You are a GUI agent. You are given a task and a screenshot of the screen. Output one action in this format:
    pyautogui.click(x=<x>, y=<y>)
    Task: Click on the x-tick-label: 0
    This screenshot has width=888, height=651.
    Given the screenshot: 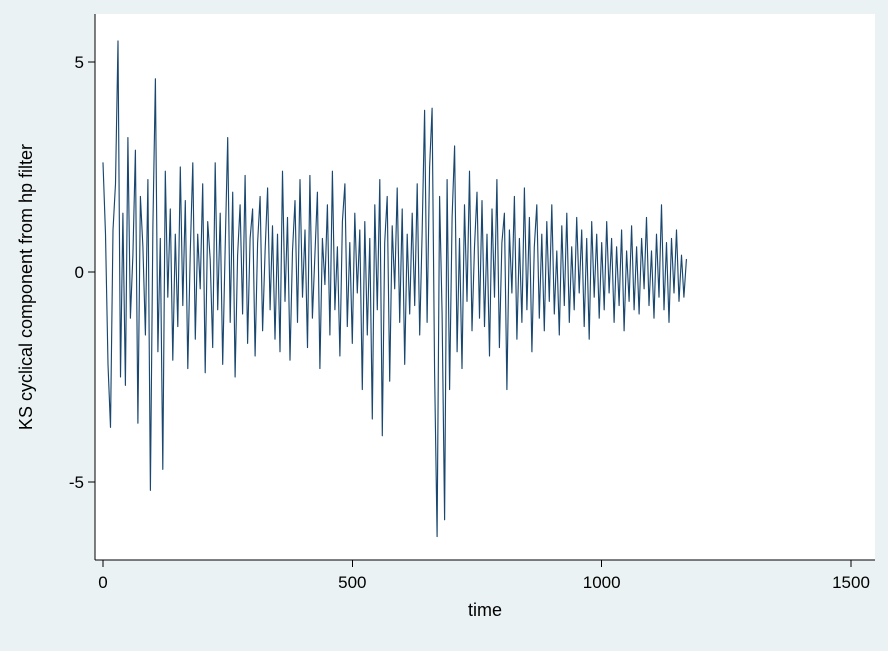 What is the action you would take?
    pyautogui.click(x=102, y=582)
    